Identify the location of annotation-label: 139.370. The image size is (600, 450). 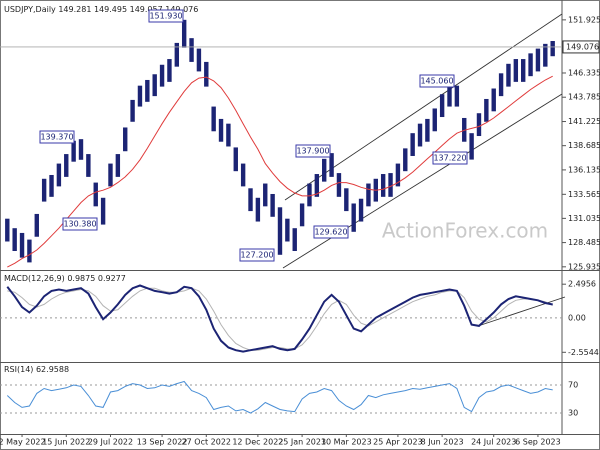
(56, 137).